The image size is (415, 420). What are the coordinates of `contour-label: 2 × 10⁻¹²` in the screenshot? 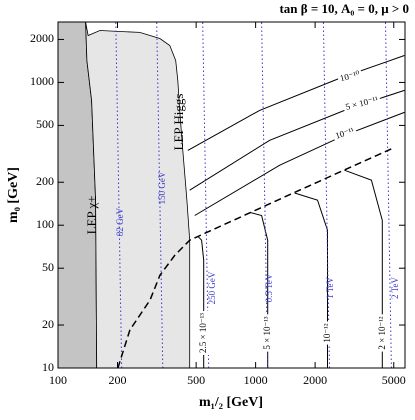 It's located at (382, 333).